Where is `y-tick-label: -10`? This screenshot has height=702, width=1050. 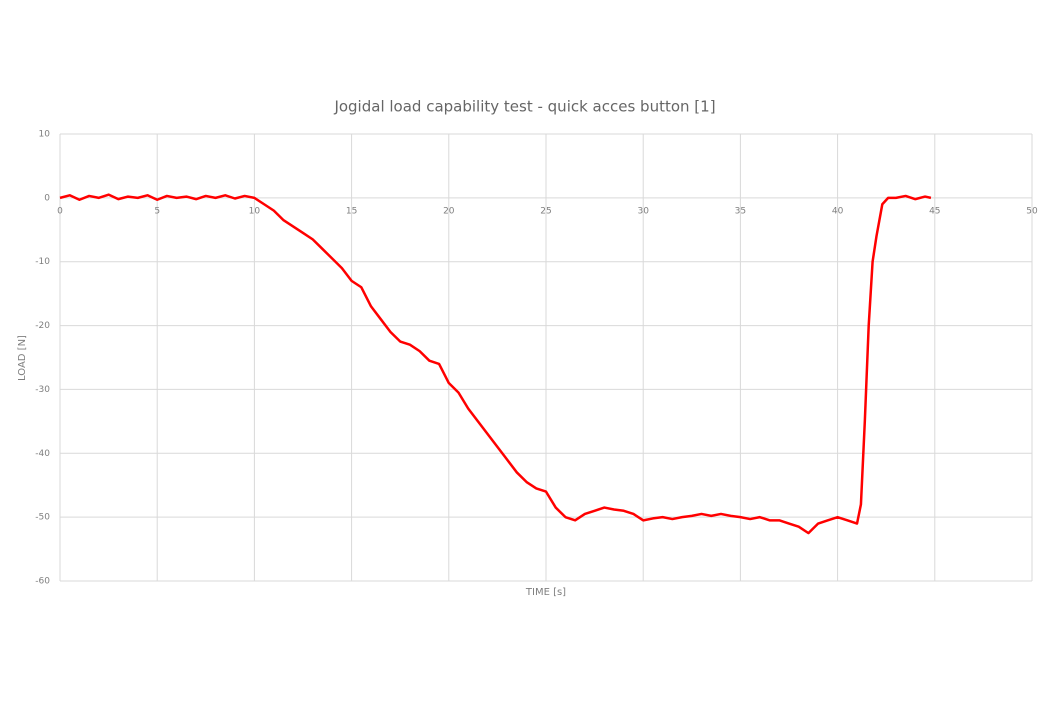
y-tick-label: -10 is located at coordinates (42, 262).